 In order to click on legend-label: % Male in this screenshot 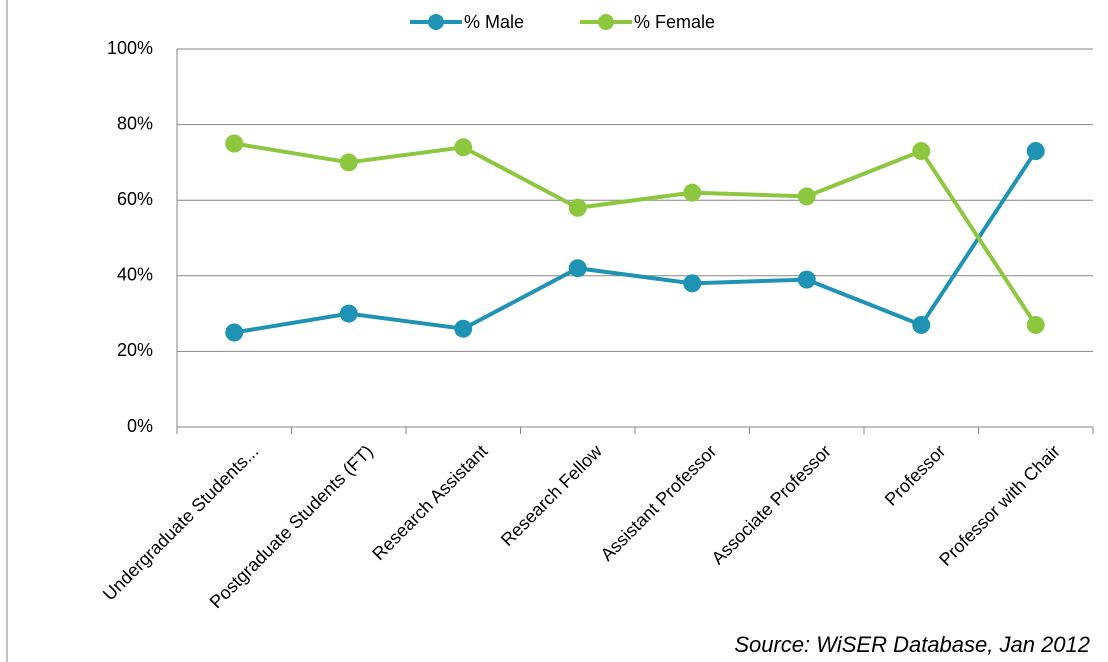, I will do `click(494, 22)`.